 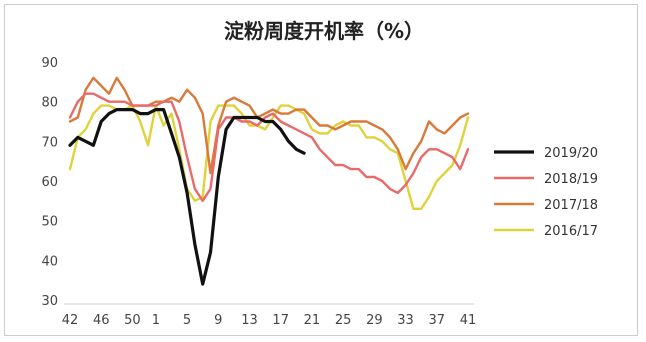 I want to click on x-tick-label: 41, so click(x=468, y=320).